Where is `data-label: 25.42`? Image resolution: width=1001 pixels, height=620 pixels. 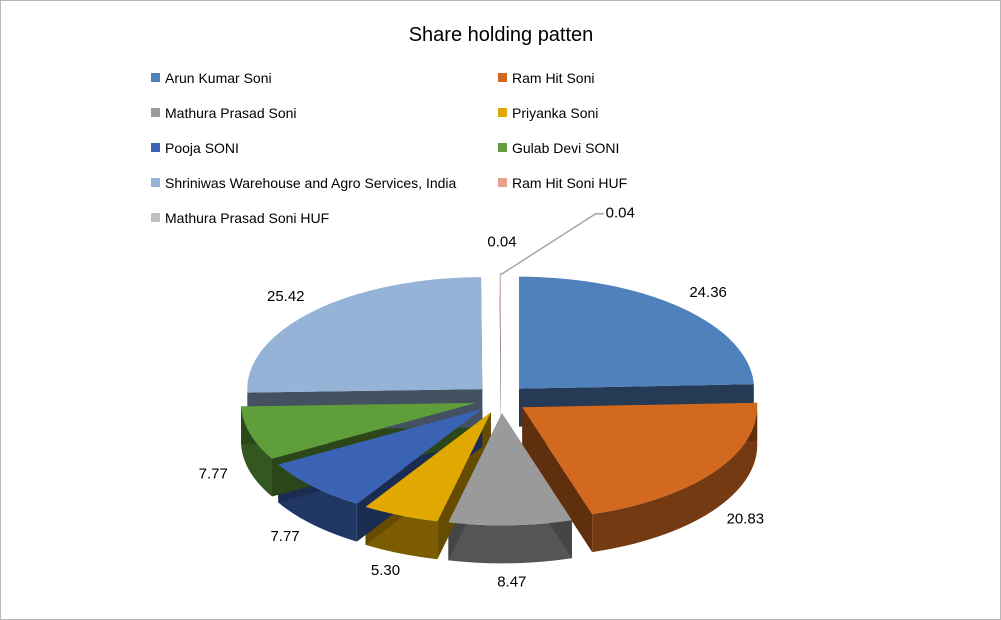
data-label: 25.42 is located at coordinates (286, 296).